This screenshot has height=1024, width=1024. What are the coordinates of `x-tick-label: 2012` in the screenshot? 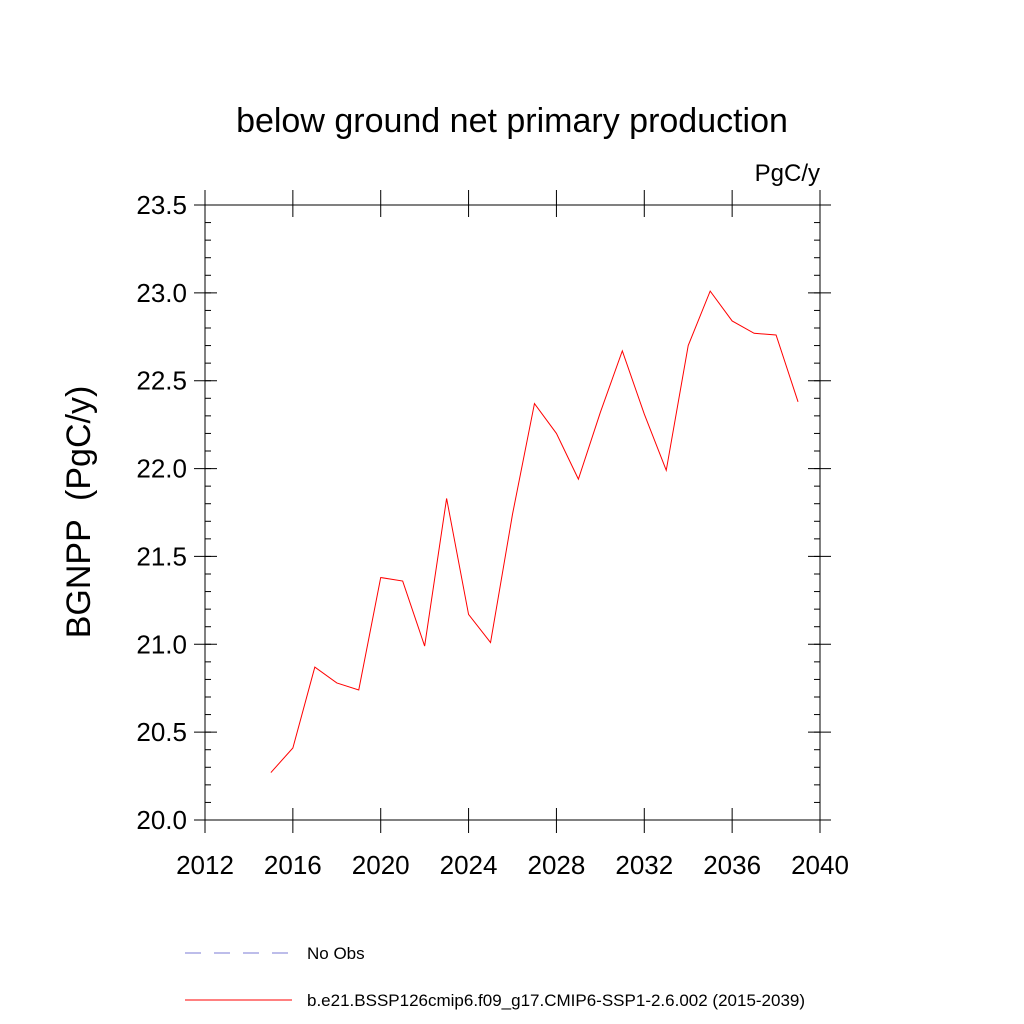 It's located at (205, 865).